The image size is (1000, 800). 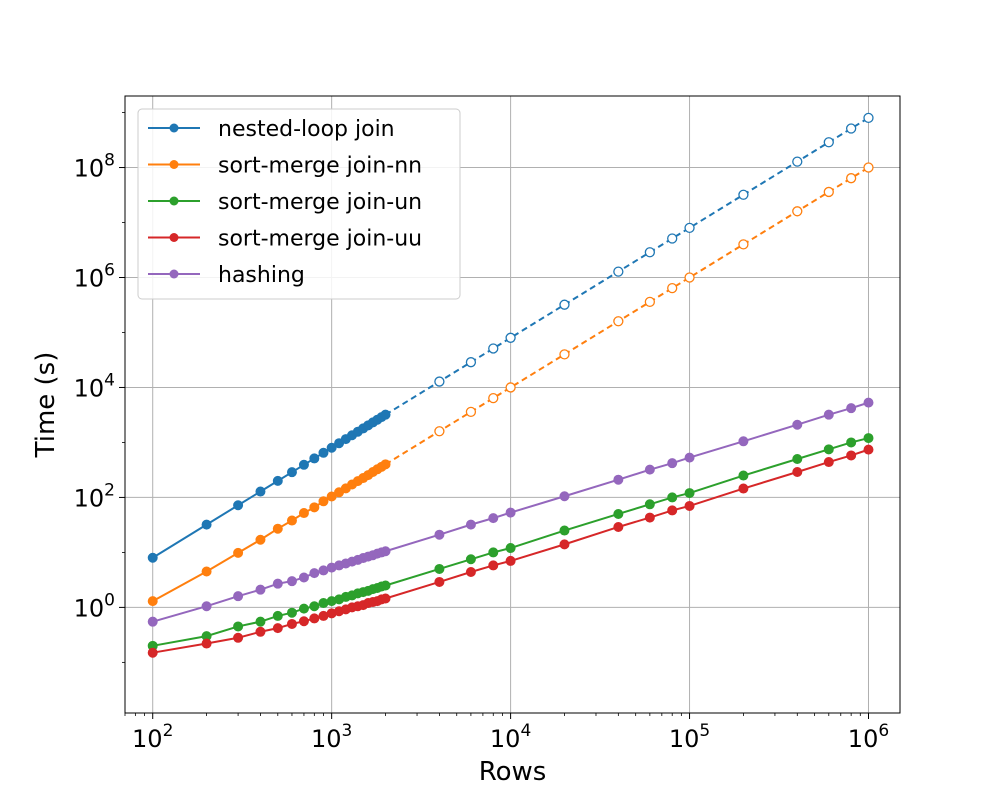 I want to click on x-tick-exponent: 4, so click(x=525, y=731).